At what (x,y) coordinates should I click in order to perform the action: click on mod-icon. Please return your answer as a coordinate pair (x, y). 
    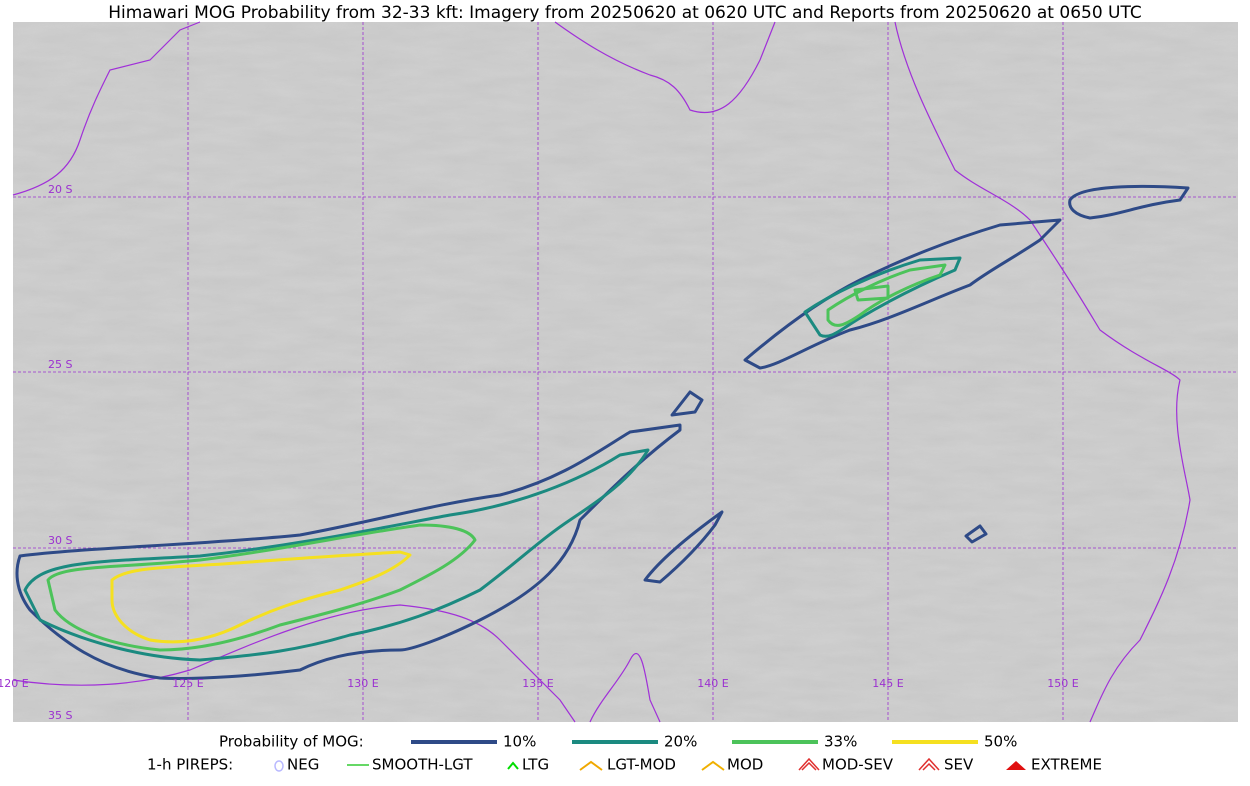
    Looking at the image, I should click on (713, 765).